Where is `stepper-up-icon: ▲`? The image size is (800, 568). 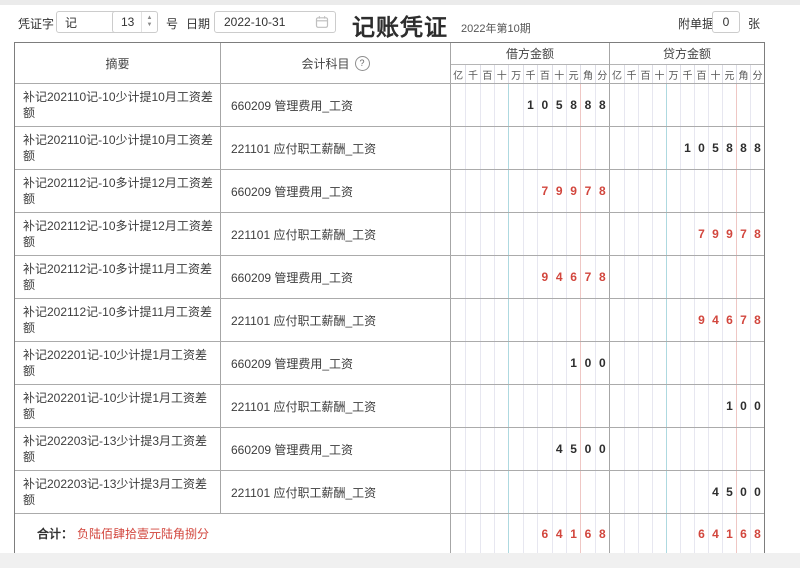 stepper-up-icon: ▲ is located at coordinates (149, 18).